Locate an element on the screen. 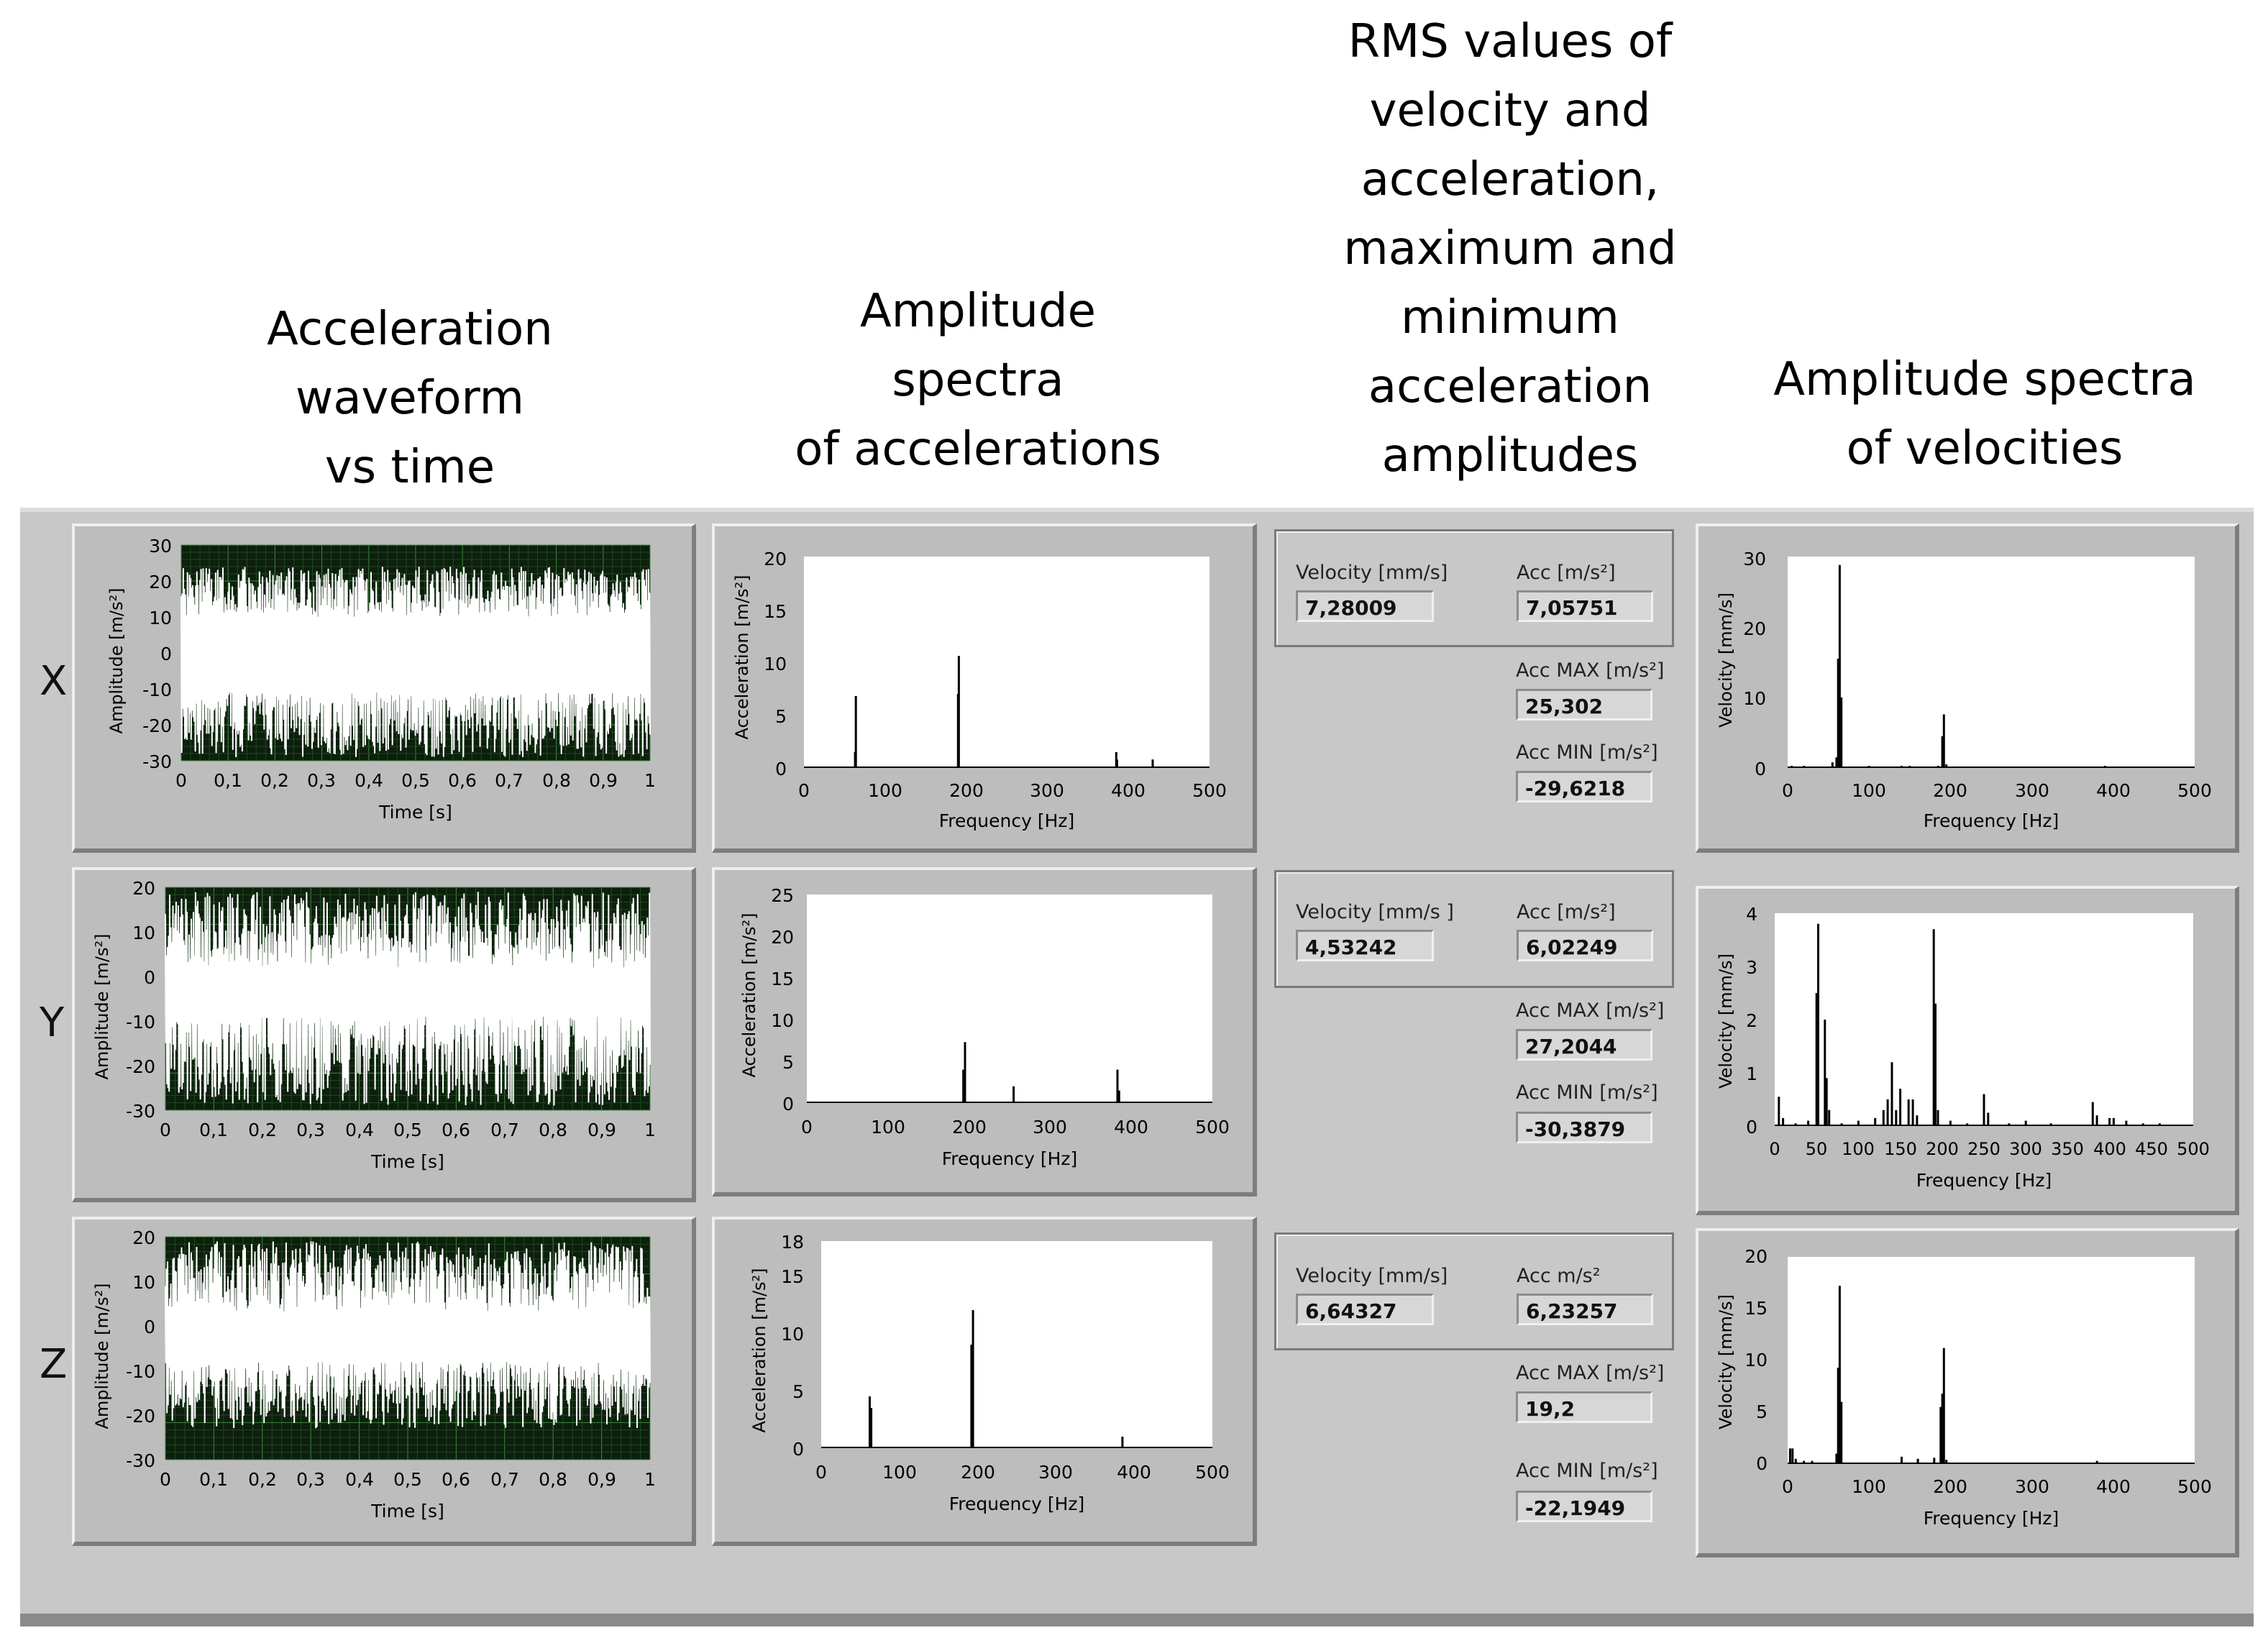 The width and height of the screenshot is (2268, 1638). acc-rms-value: 6,23257 is located at coordinates (1585, 1309).